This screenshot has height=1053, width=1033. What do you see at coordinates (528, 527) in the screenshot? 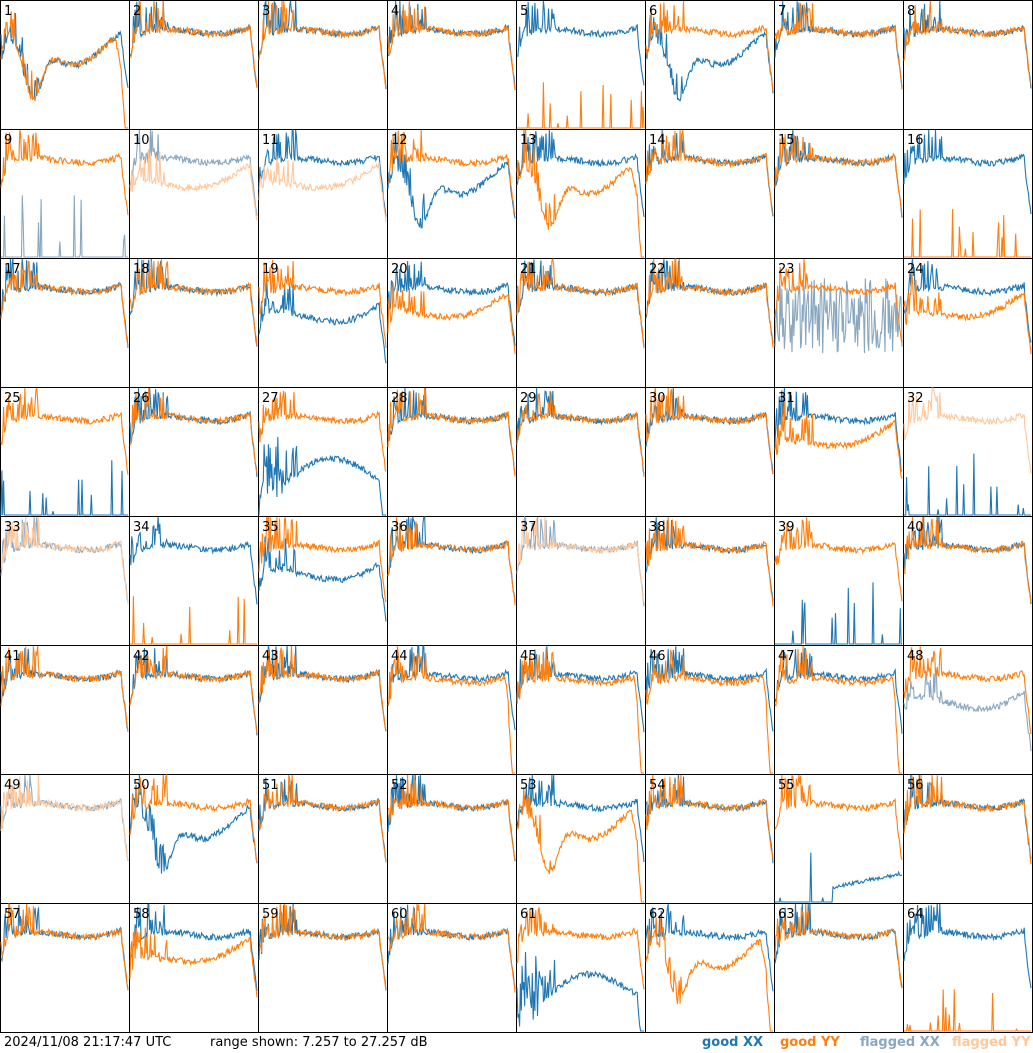
I see `panel-label: 37` at bounding box center [528, 527].